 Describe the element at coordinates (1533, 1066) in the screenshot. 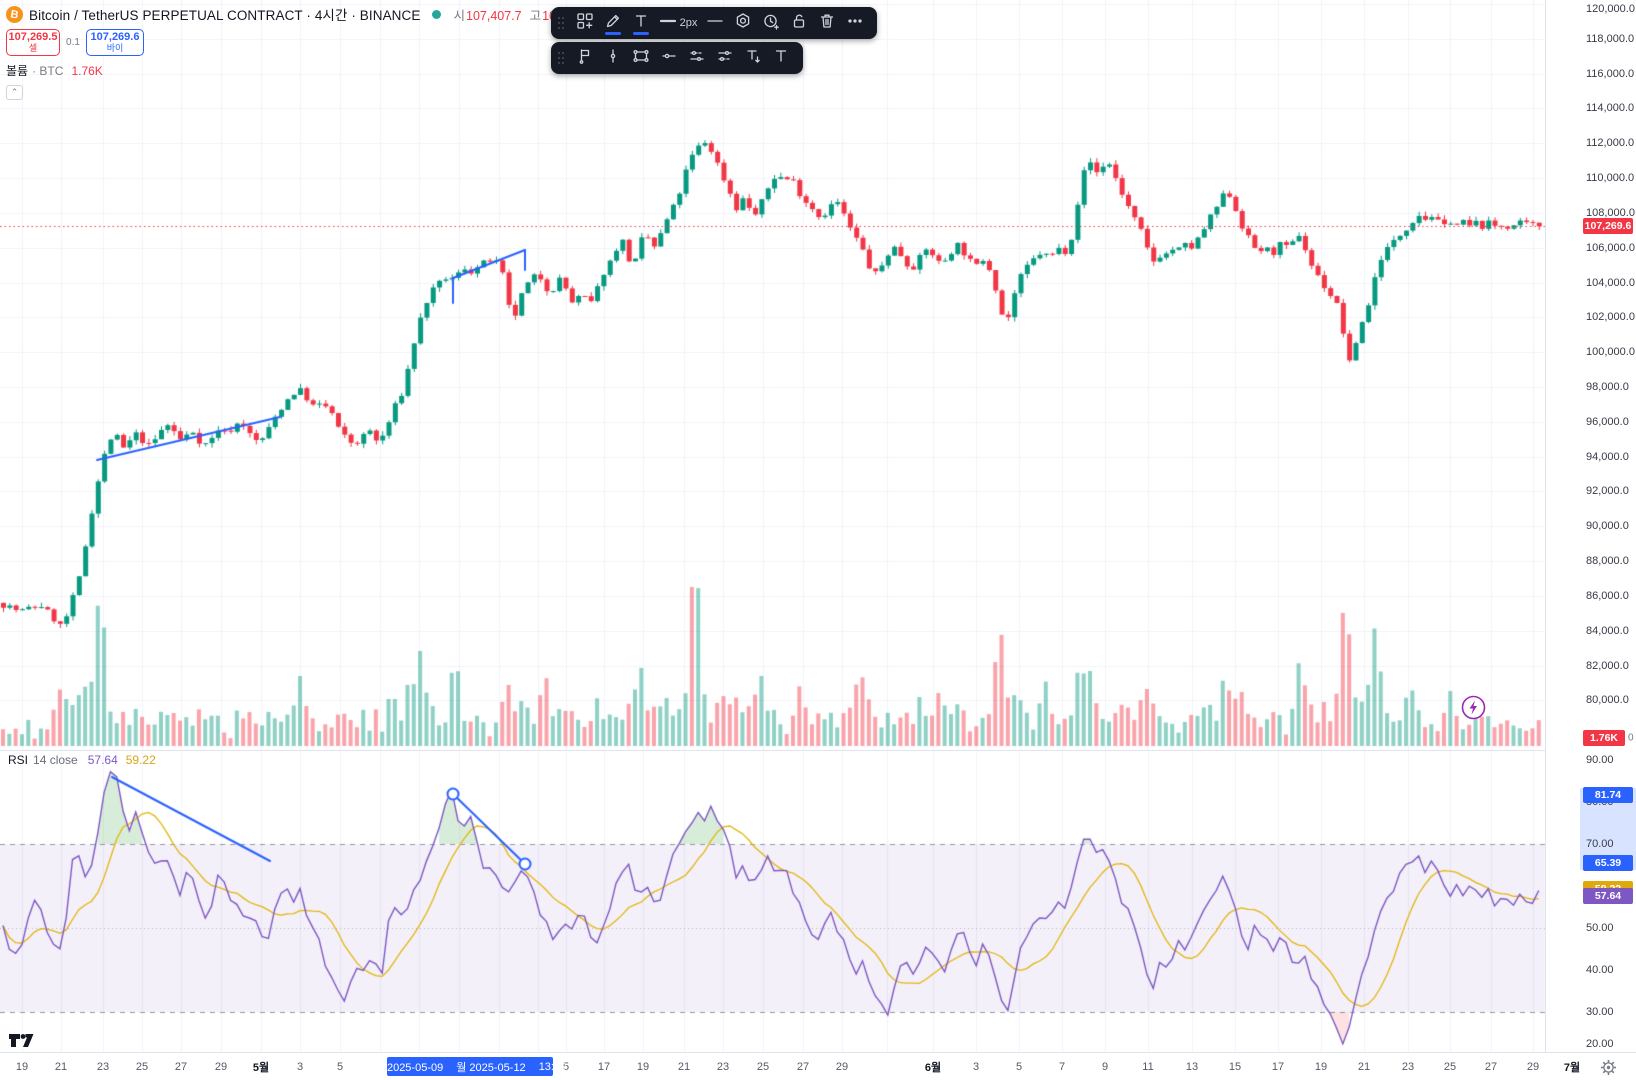

I see `time-tick-label: 29` at that location.